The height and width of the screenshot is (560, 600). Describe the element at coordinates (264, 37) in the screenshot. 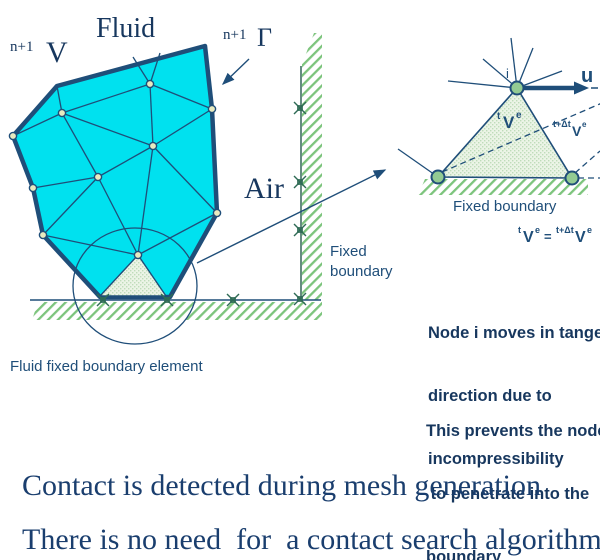

I see `gamma-label: Γ` at that location.